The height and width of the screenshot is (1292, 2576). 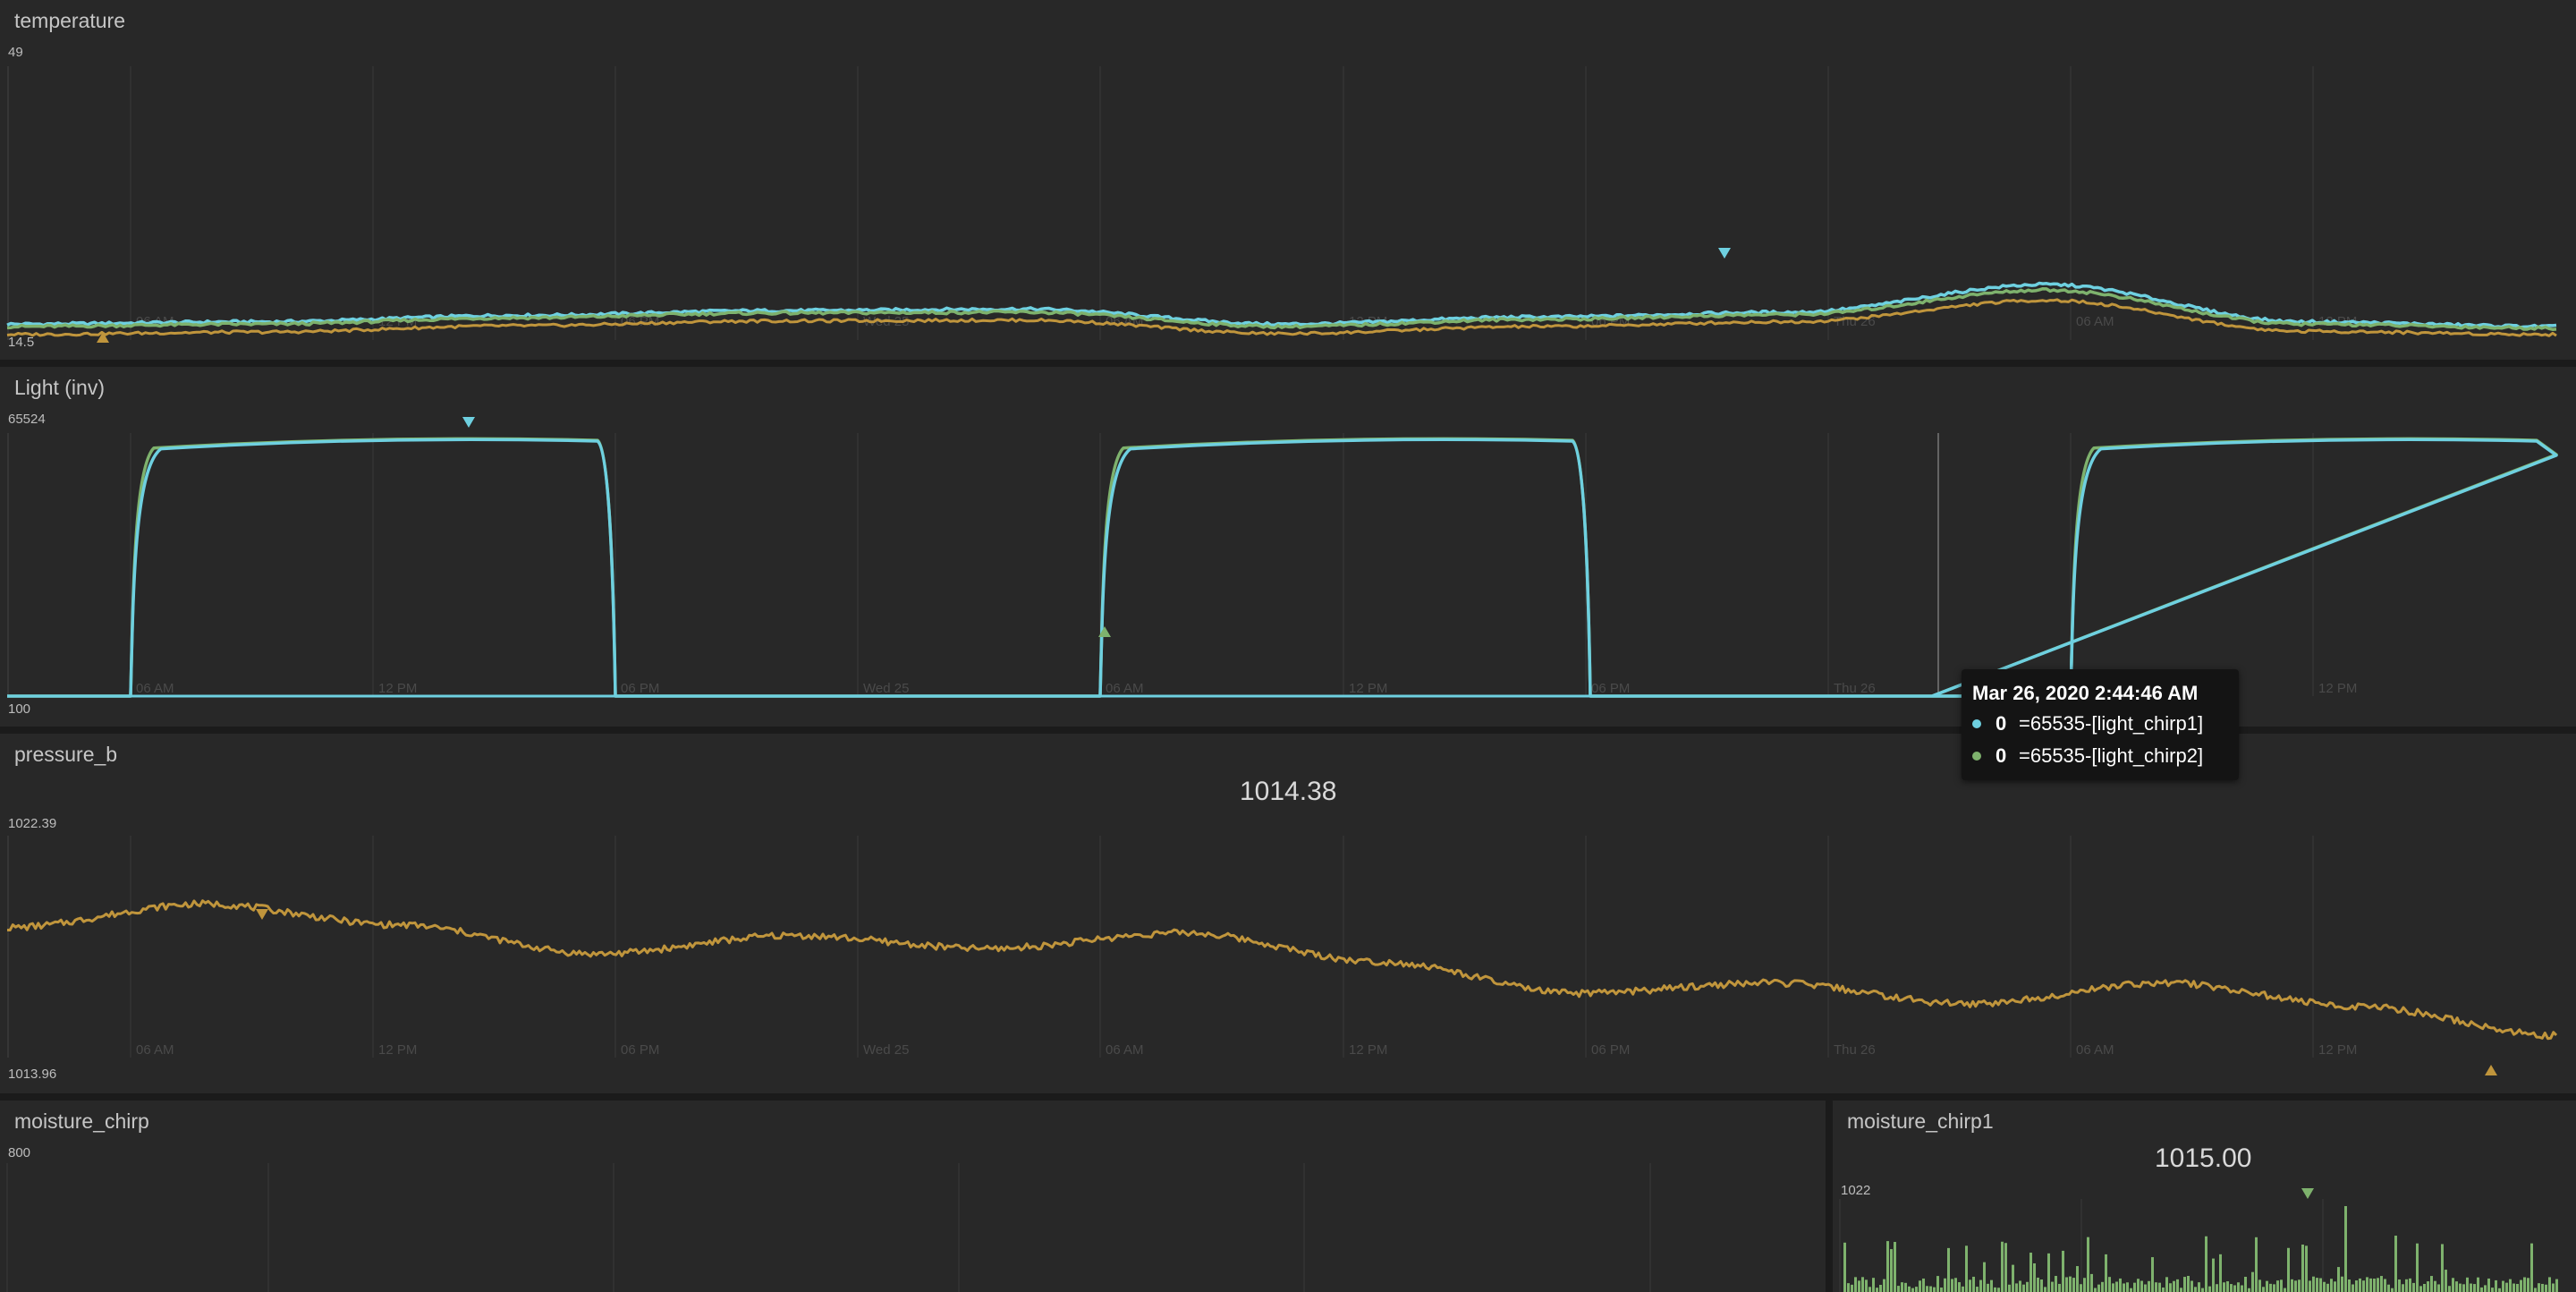 What do you see at coordinates (468, 422) in the screenshot?
I see `max-marker` at bounding box center [468, 422].